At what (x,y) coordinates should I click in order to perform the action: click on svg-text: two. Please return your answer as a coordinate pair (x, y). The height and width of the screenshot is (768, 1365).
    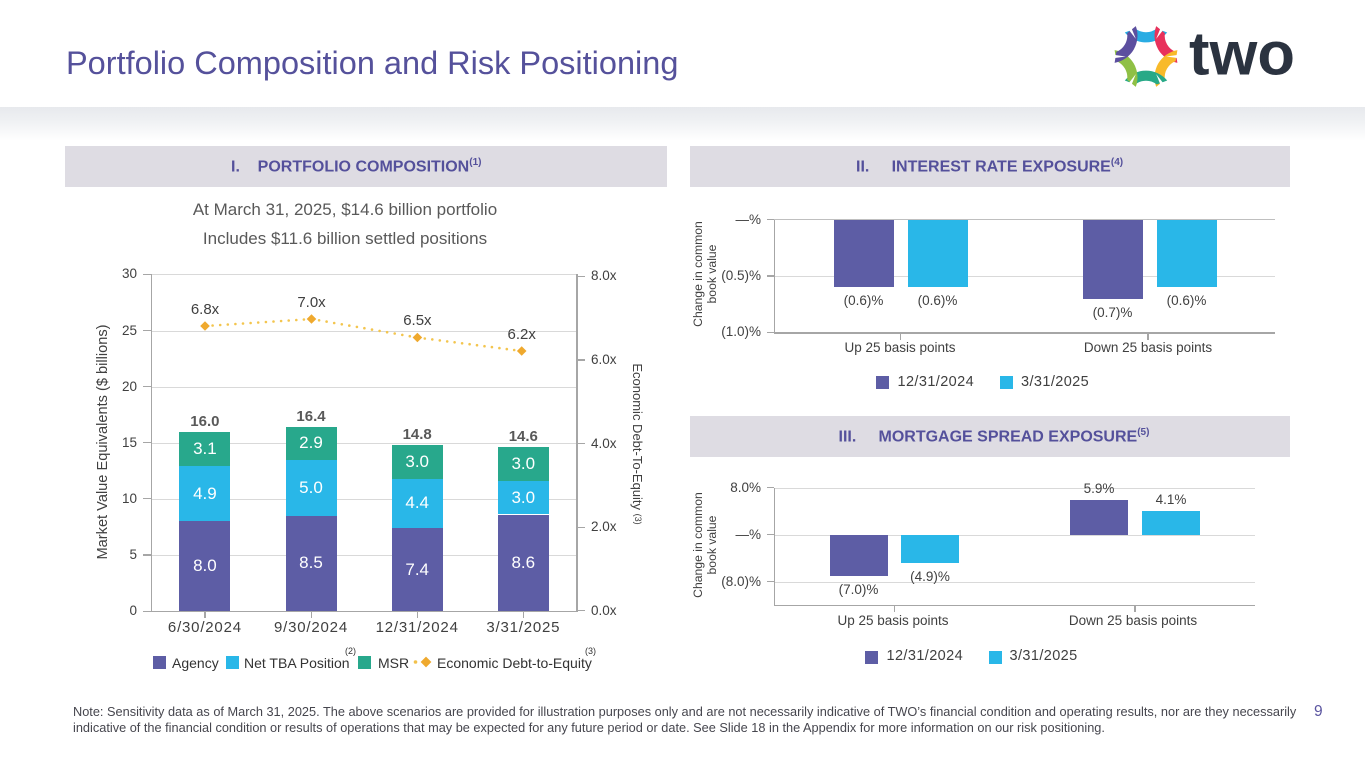
    Looking at the image, I should click on (1242, 54).